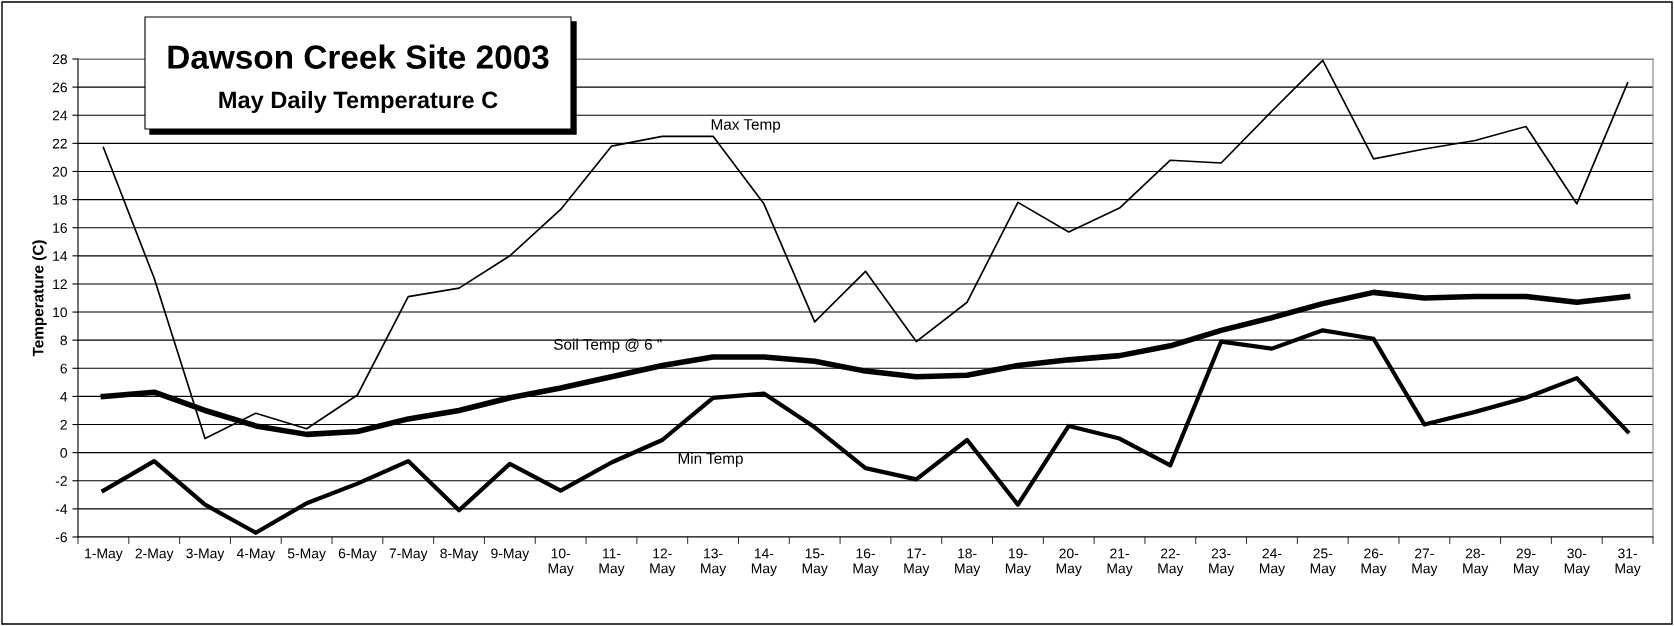 The image size is (1674, 626). I want to click on x-tick-label: 14-May, so click(764, 562).